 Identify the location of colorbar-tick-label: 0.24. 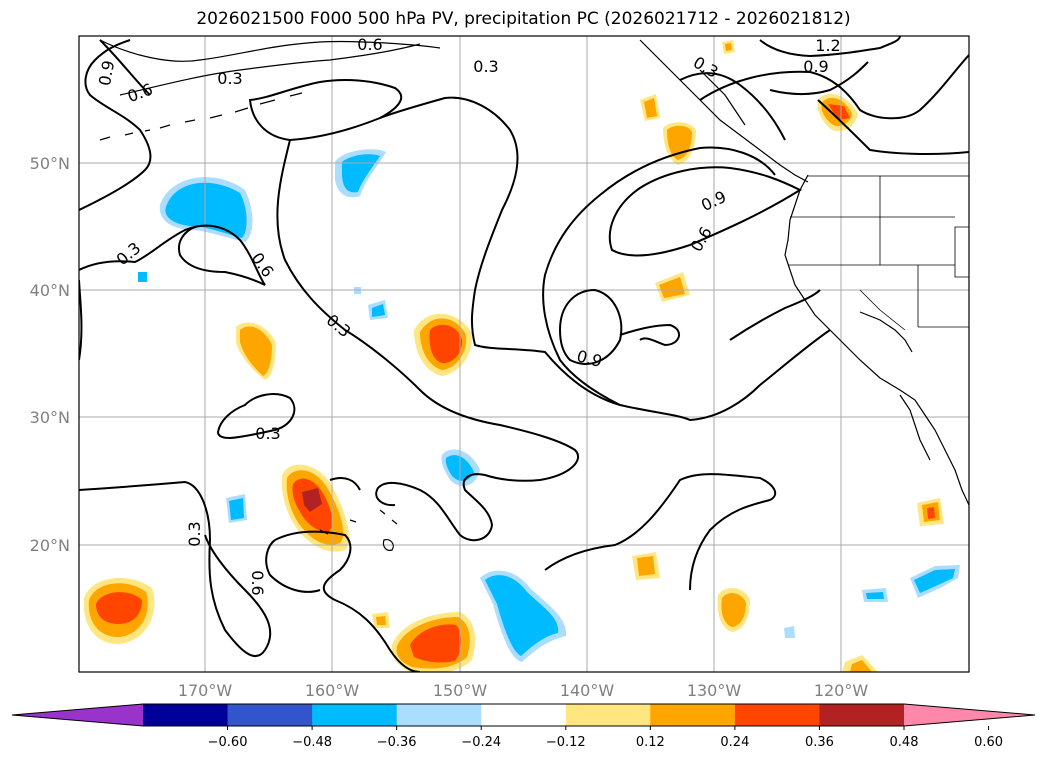
(734, 742).